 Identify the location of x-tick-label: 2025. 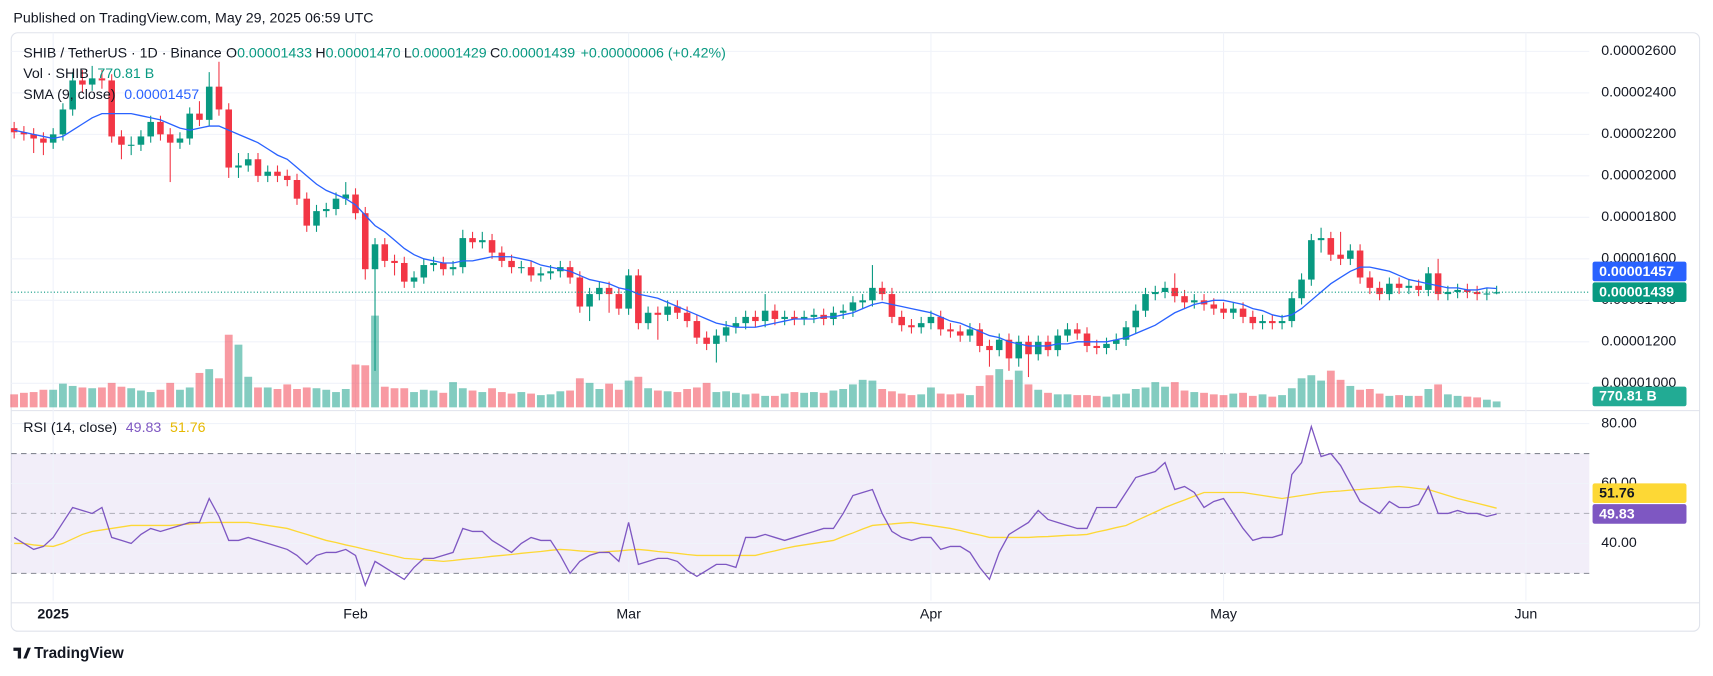
(53, 615).